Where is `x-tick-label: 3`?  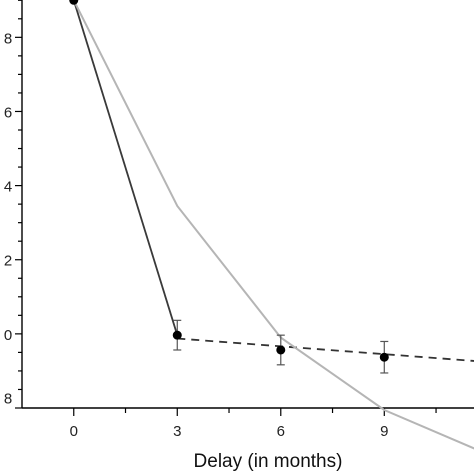 x-tick-label: 3 is located at coordinates (177, 431).